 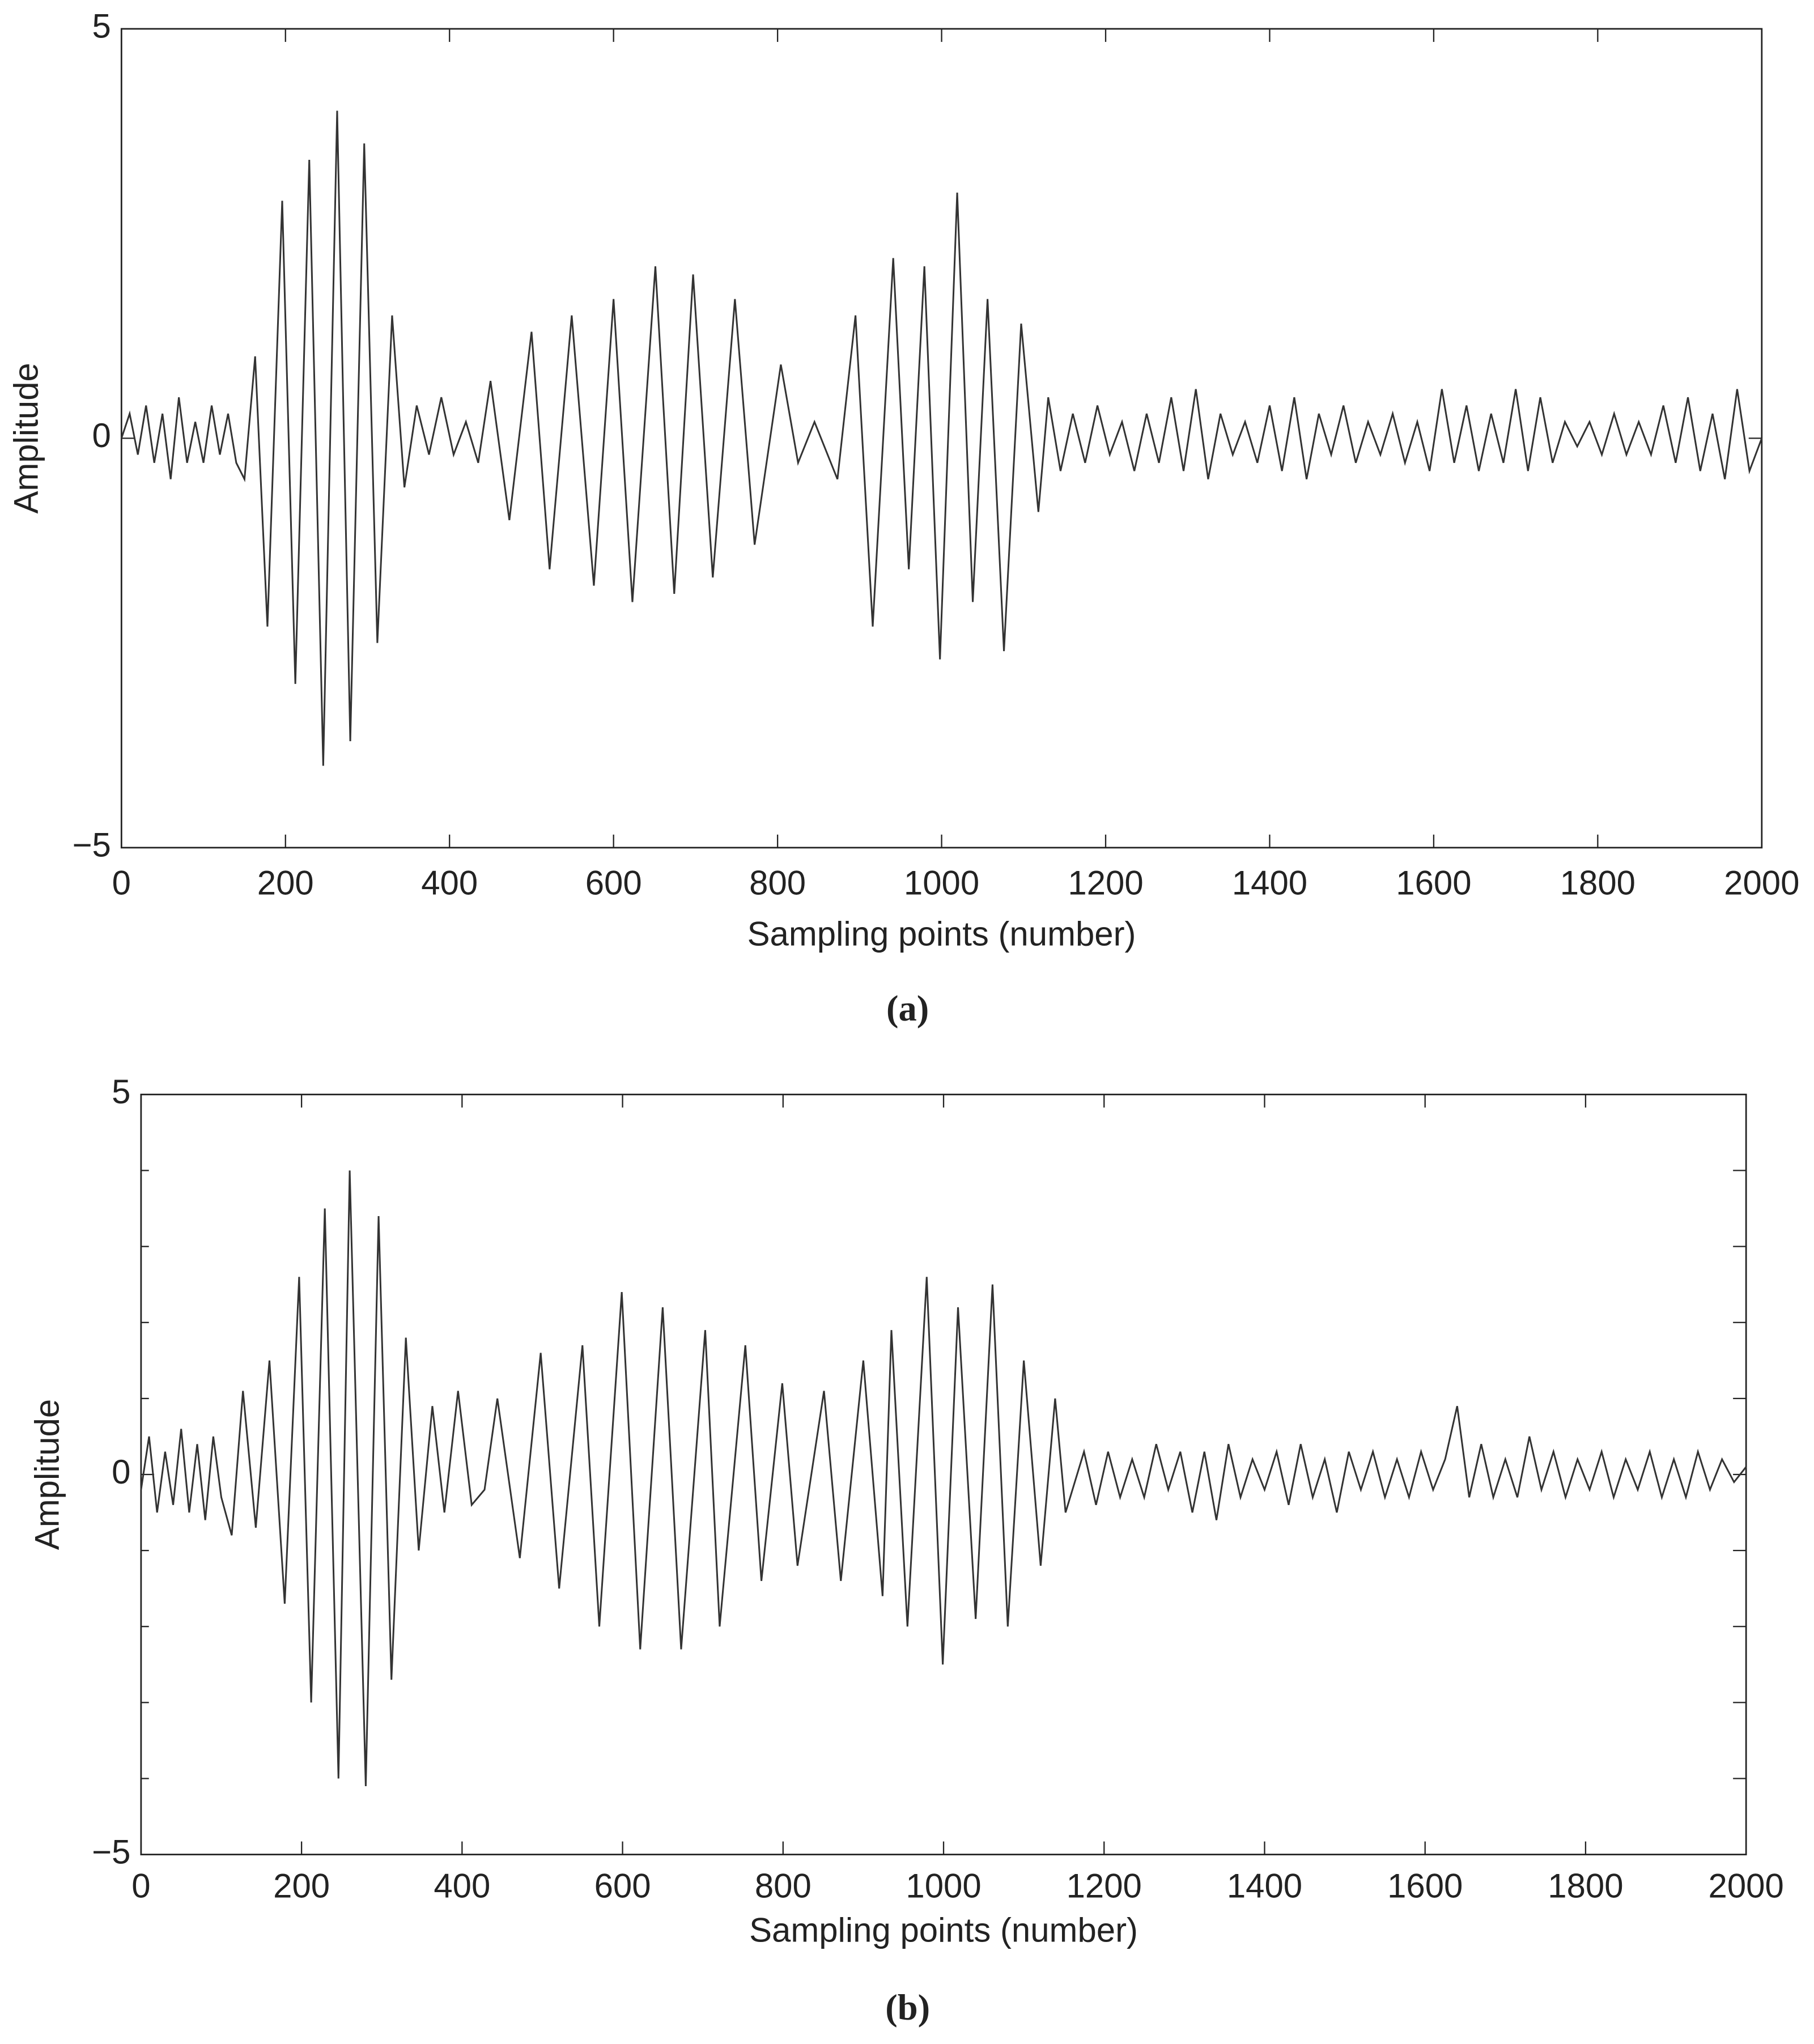 I want to click on caption: (a), so click(x=907, y=1008).